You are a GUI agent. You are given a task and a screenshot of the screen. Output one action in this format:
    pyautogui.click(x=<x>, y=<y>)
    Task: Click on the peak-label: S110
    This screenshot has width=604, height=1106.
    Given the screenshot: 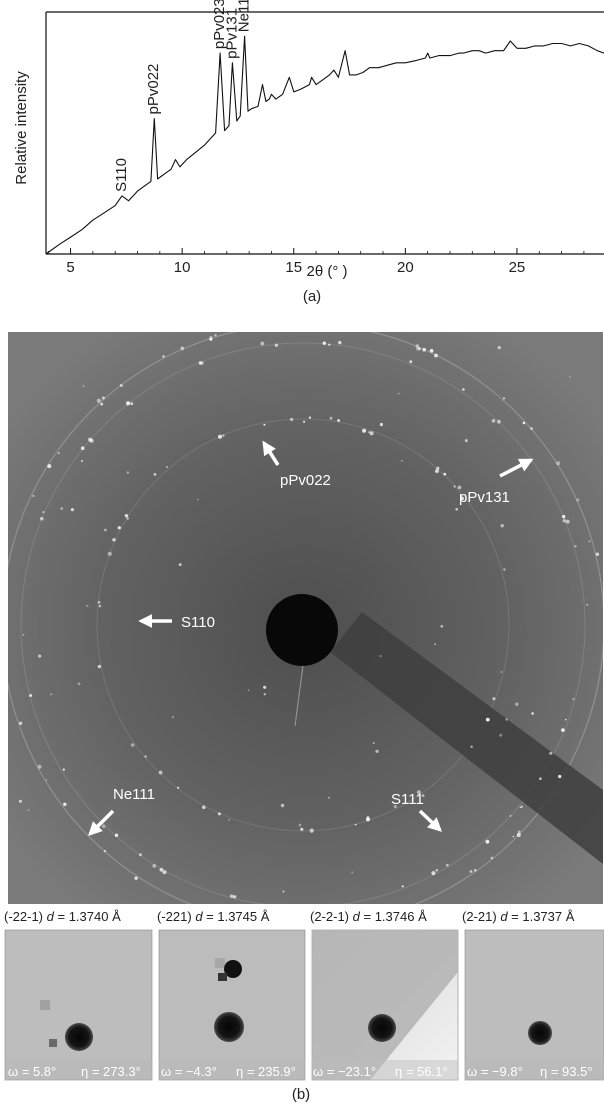 What is the action you would take?
    pyautogui.click(x=121, y=175)
    